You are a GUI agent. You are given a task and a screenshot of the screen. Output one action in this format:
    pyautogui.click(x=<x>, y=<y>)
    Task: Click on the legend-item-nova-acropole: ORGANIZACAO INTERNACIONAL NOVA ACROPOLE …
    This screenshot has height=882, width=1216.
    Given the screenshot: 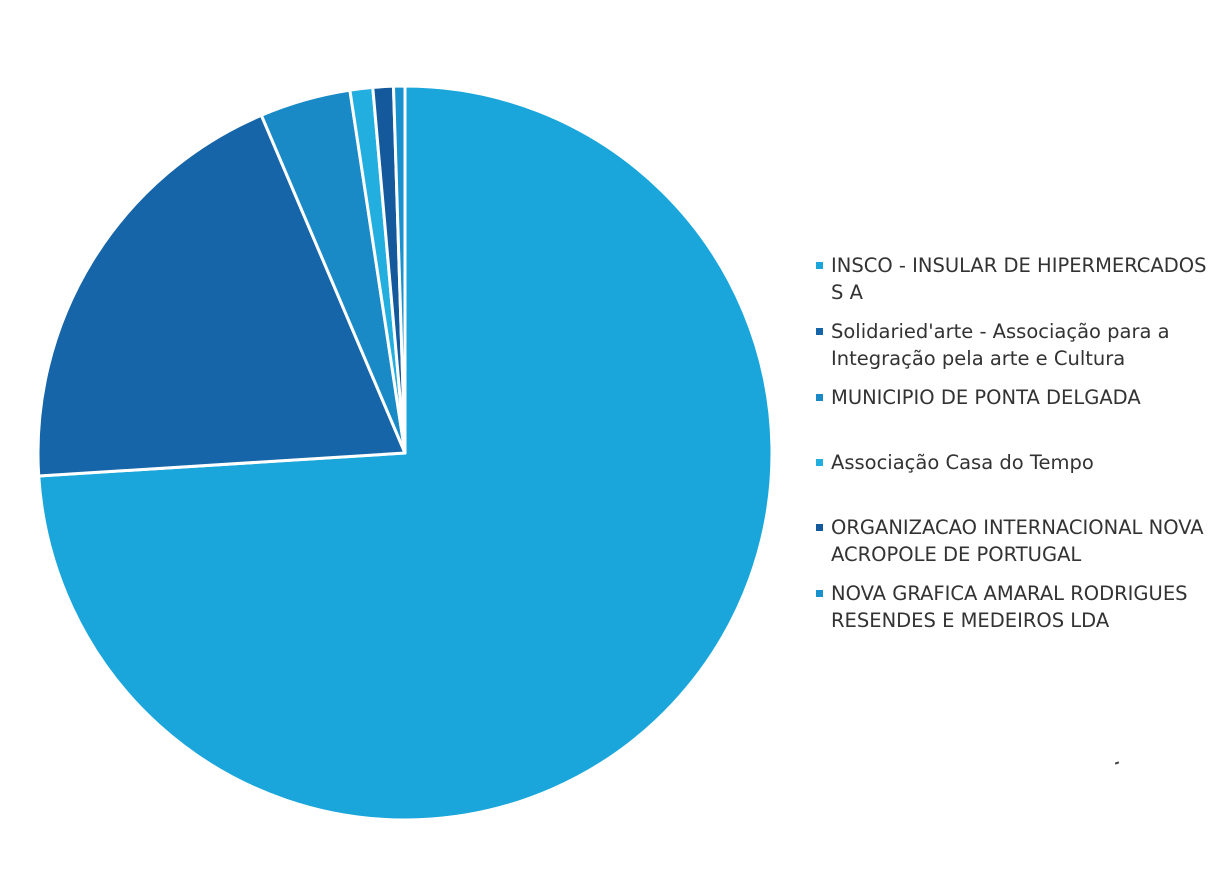 What is the action you would take?
    pyautogui.click(x=1012, y=541)
    